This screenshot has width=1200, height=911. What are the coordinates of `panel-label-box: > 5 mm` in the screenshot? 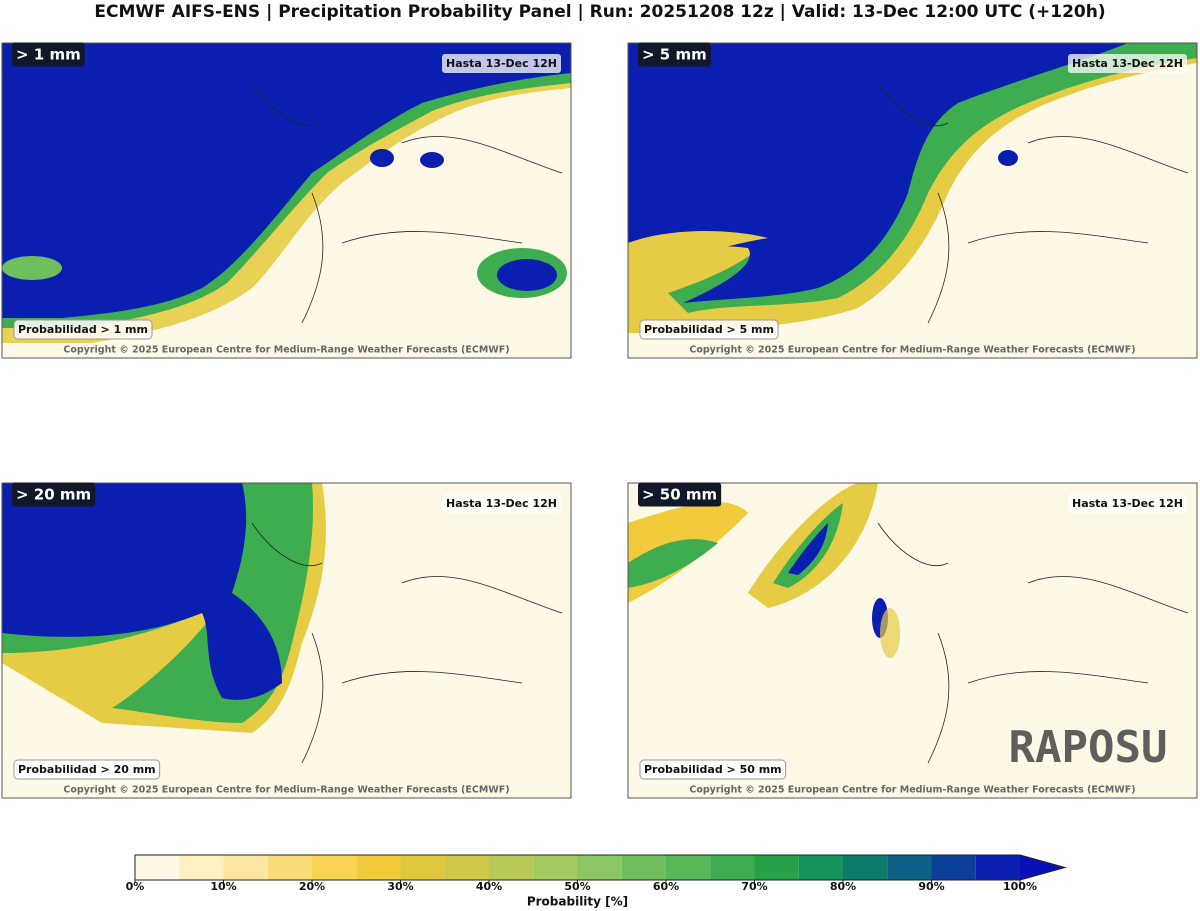 It's located at (674, 54).